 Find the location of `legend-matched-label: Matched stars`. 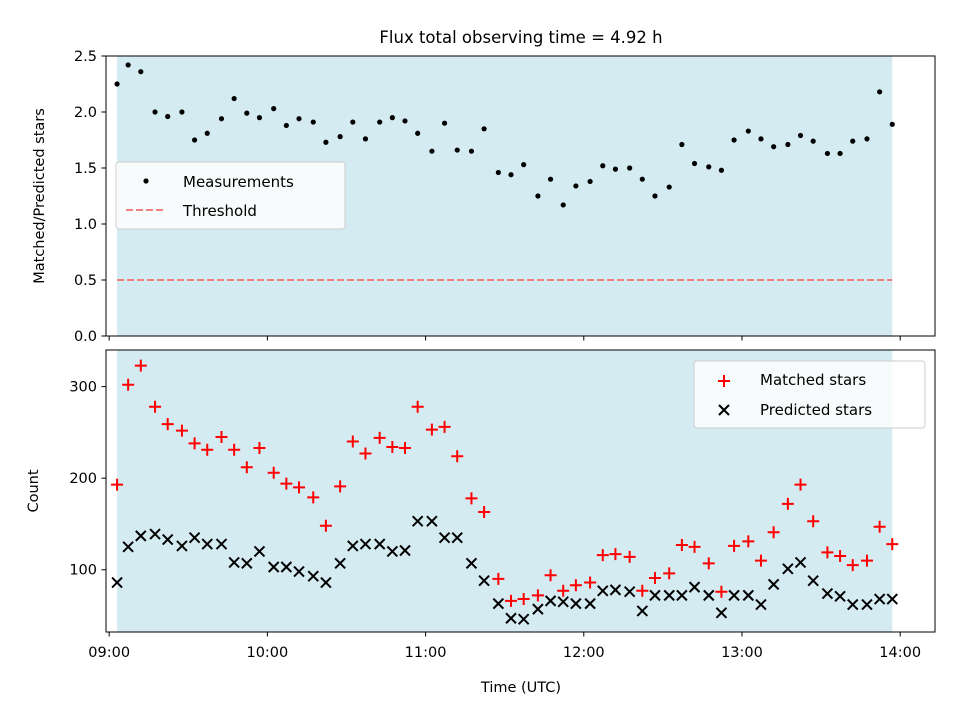

legend-matched-label: Matched stars is located at coordinates (813, 380).